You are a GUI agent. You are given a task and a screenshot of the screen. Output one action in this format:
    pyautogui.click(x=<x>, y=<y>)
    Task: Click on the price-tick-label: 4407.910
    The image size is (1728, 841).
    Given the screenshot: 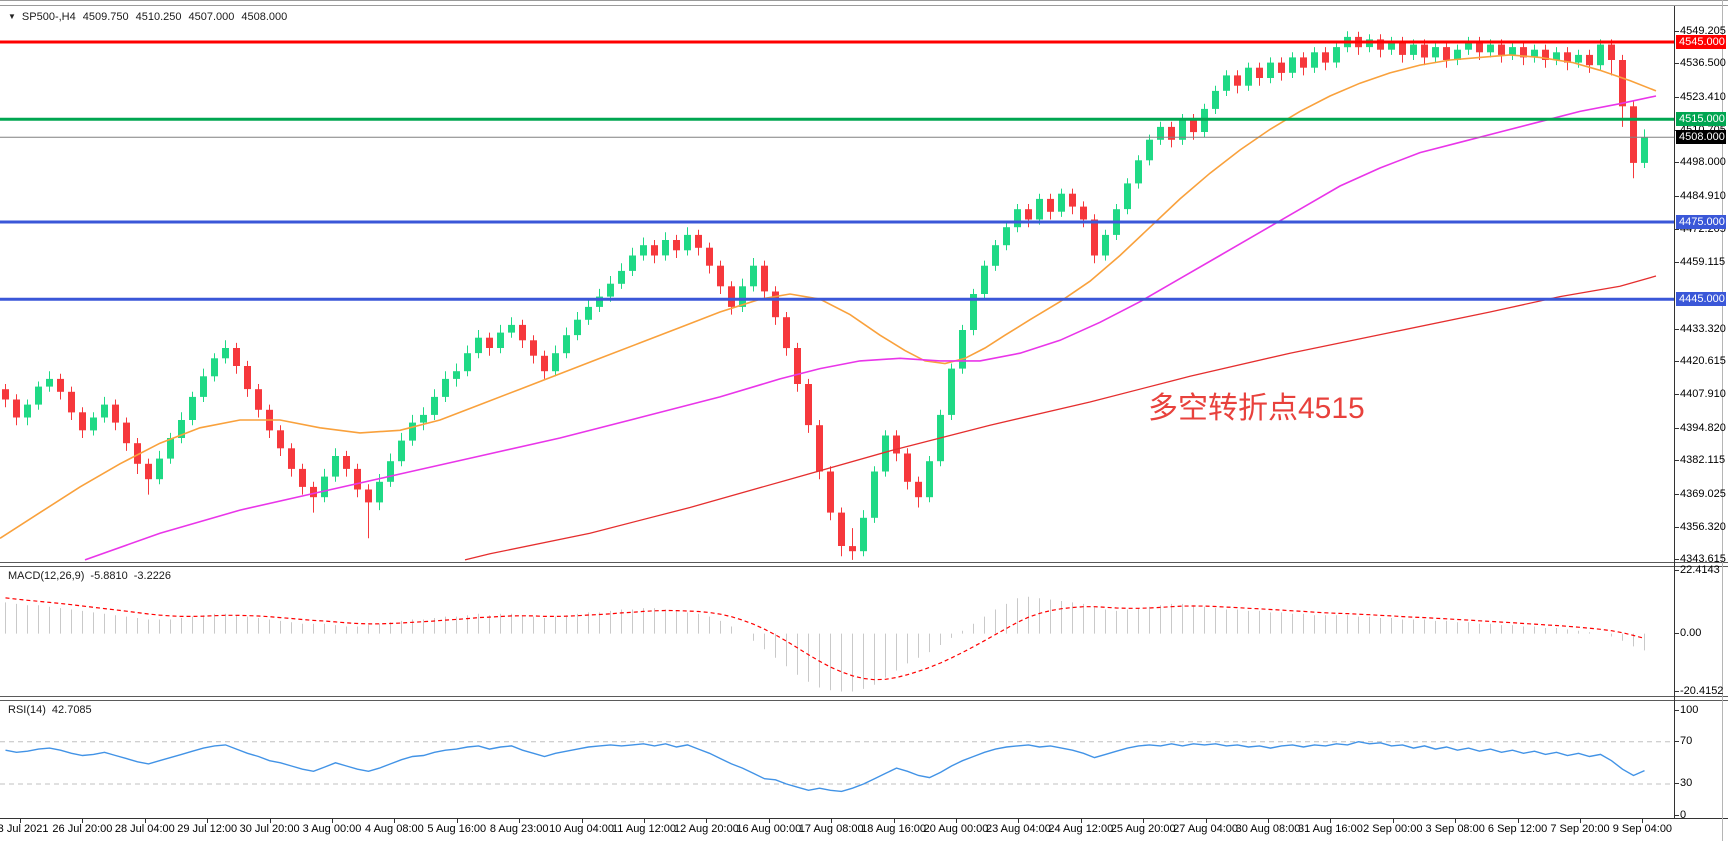 What is the action you would take?
    pyautogui.click(x=1703, y=394)
    